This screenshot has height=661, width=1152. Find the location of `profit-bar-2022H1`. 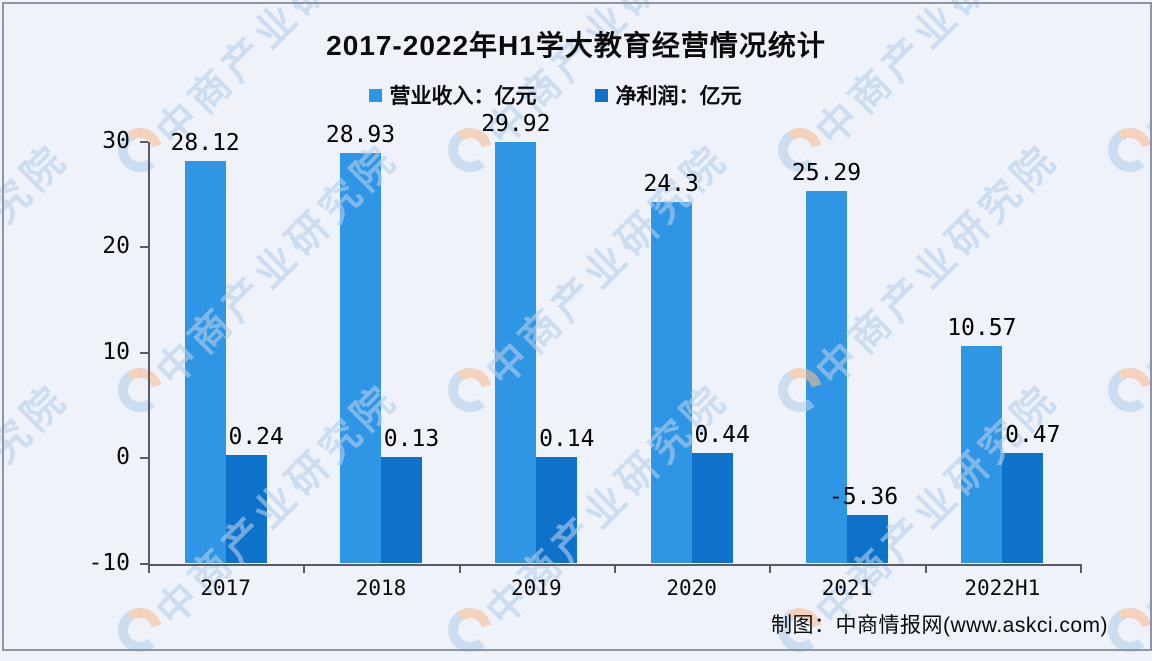

profit-bar-2022H1 is located at coordinates (1023, 508).